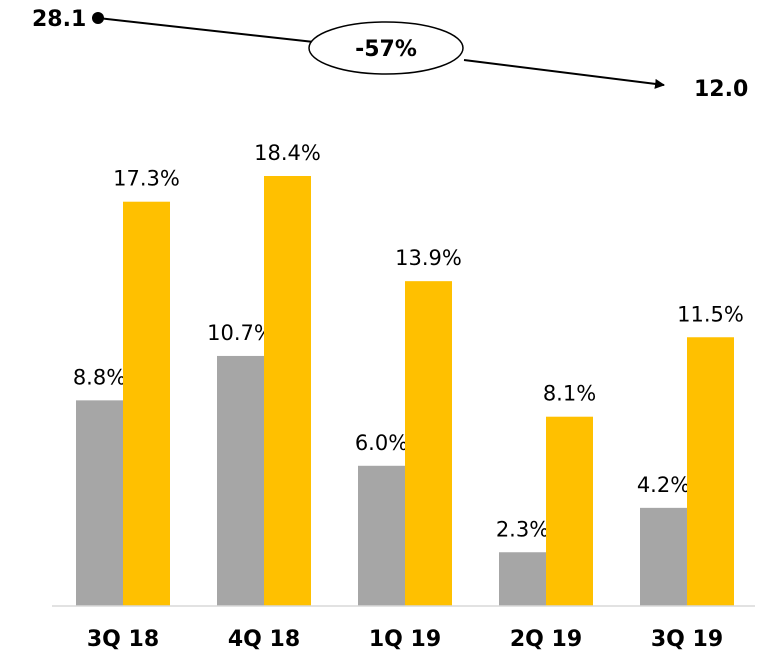  What do you see at coordinates (240, 333) in the screenshot?
I see `data-label-gray-1: 10.7%` at bounding box center [240, 333].